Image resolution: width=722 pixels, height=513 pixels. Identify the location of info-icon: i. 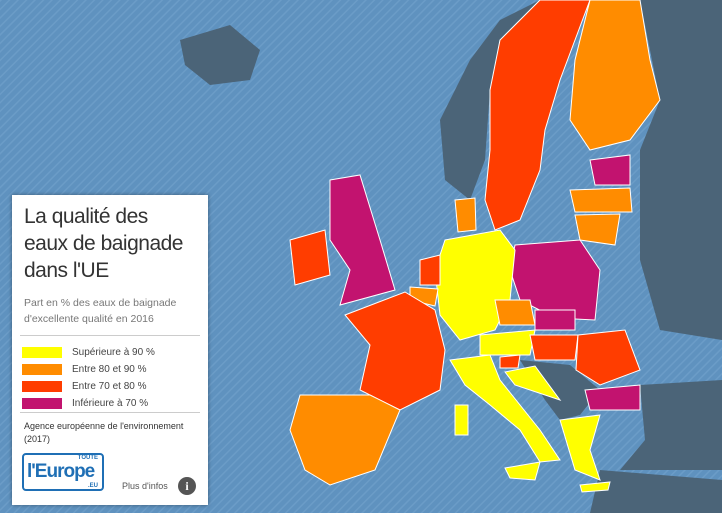
(187, 486).